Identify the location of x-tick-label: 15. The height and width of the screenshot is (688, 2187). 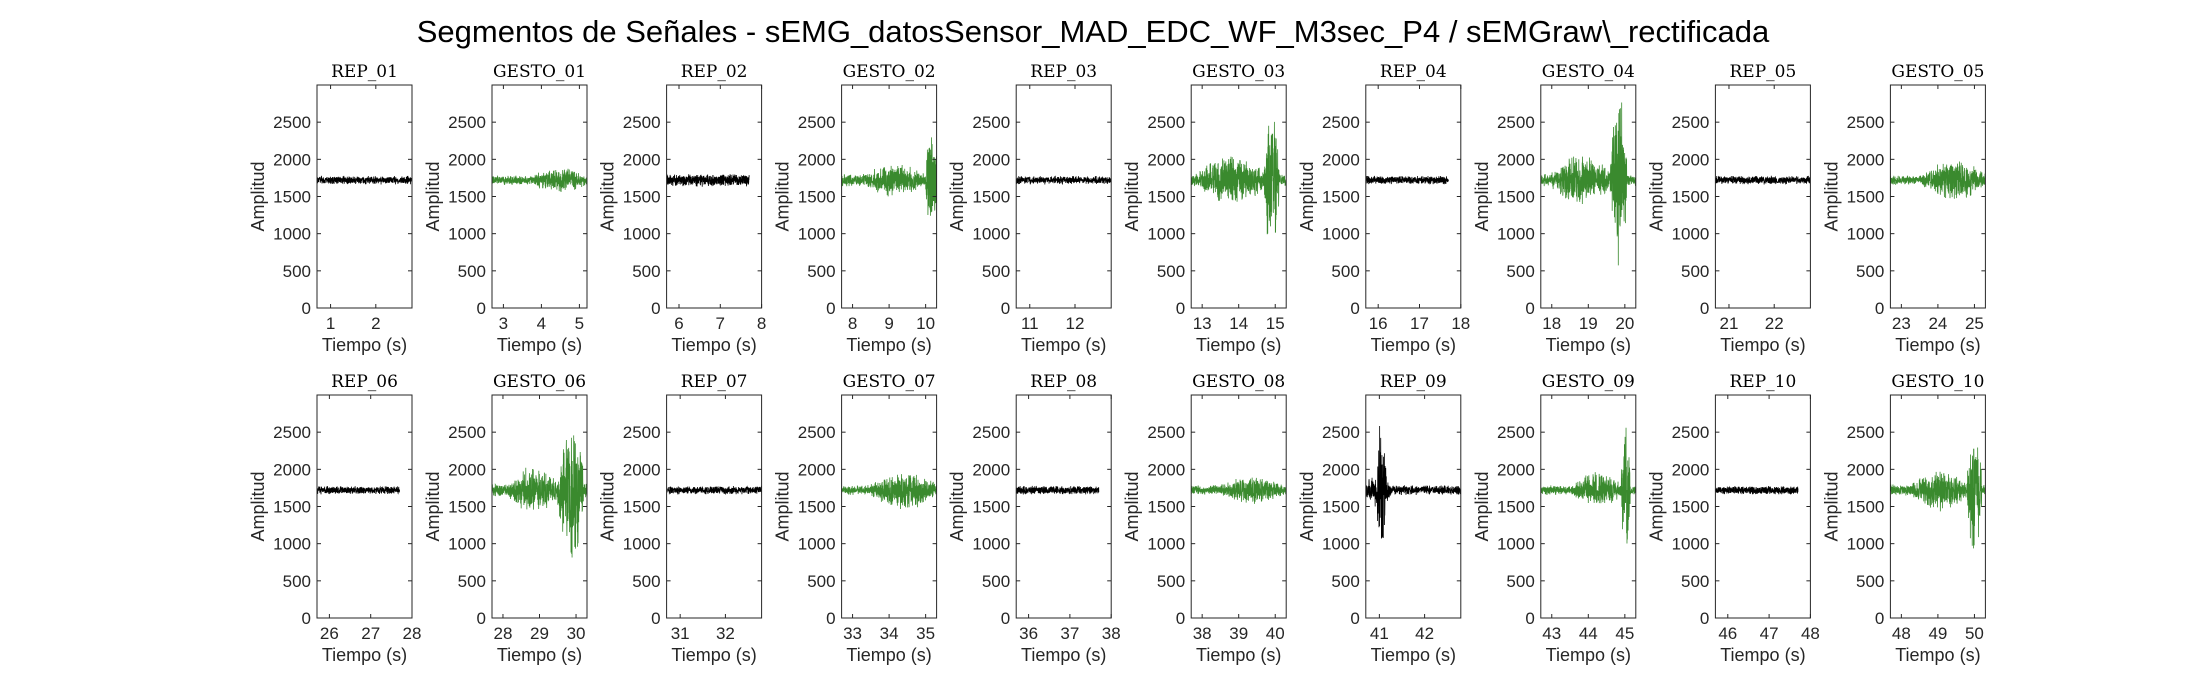
(1275, 323).